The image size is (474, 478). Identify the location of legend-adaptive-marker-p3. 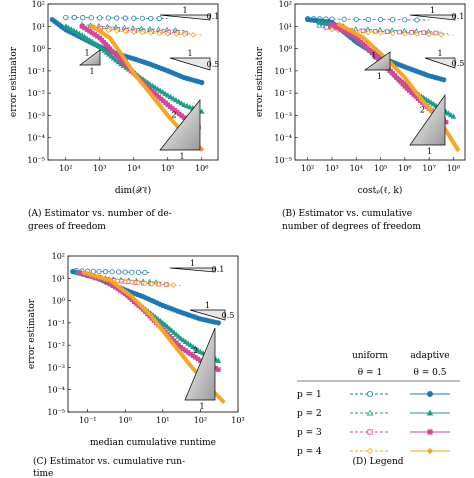
(430, 432).